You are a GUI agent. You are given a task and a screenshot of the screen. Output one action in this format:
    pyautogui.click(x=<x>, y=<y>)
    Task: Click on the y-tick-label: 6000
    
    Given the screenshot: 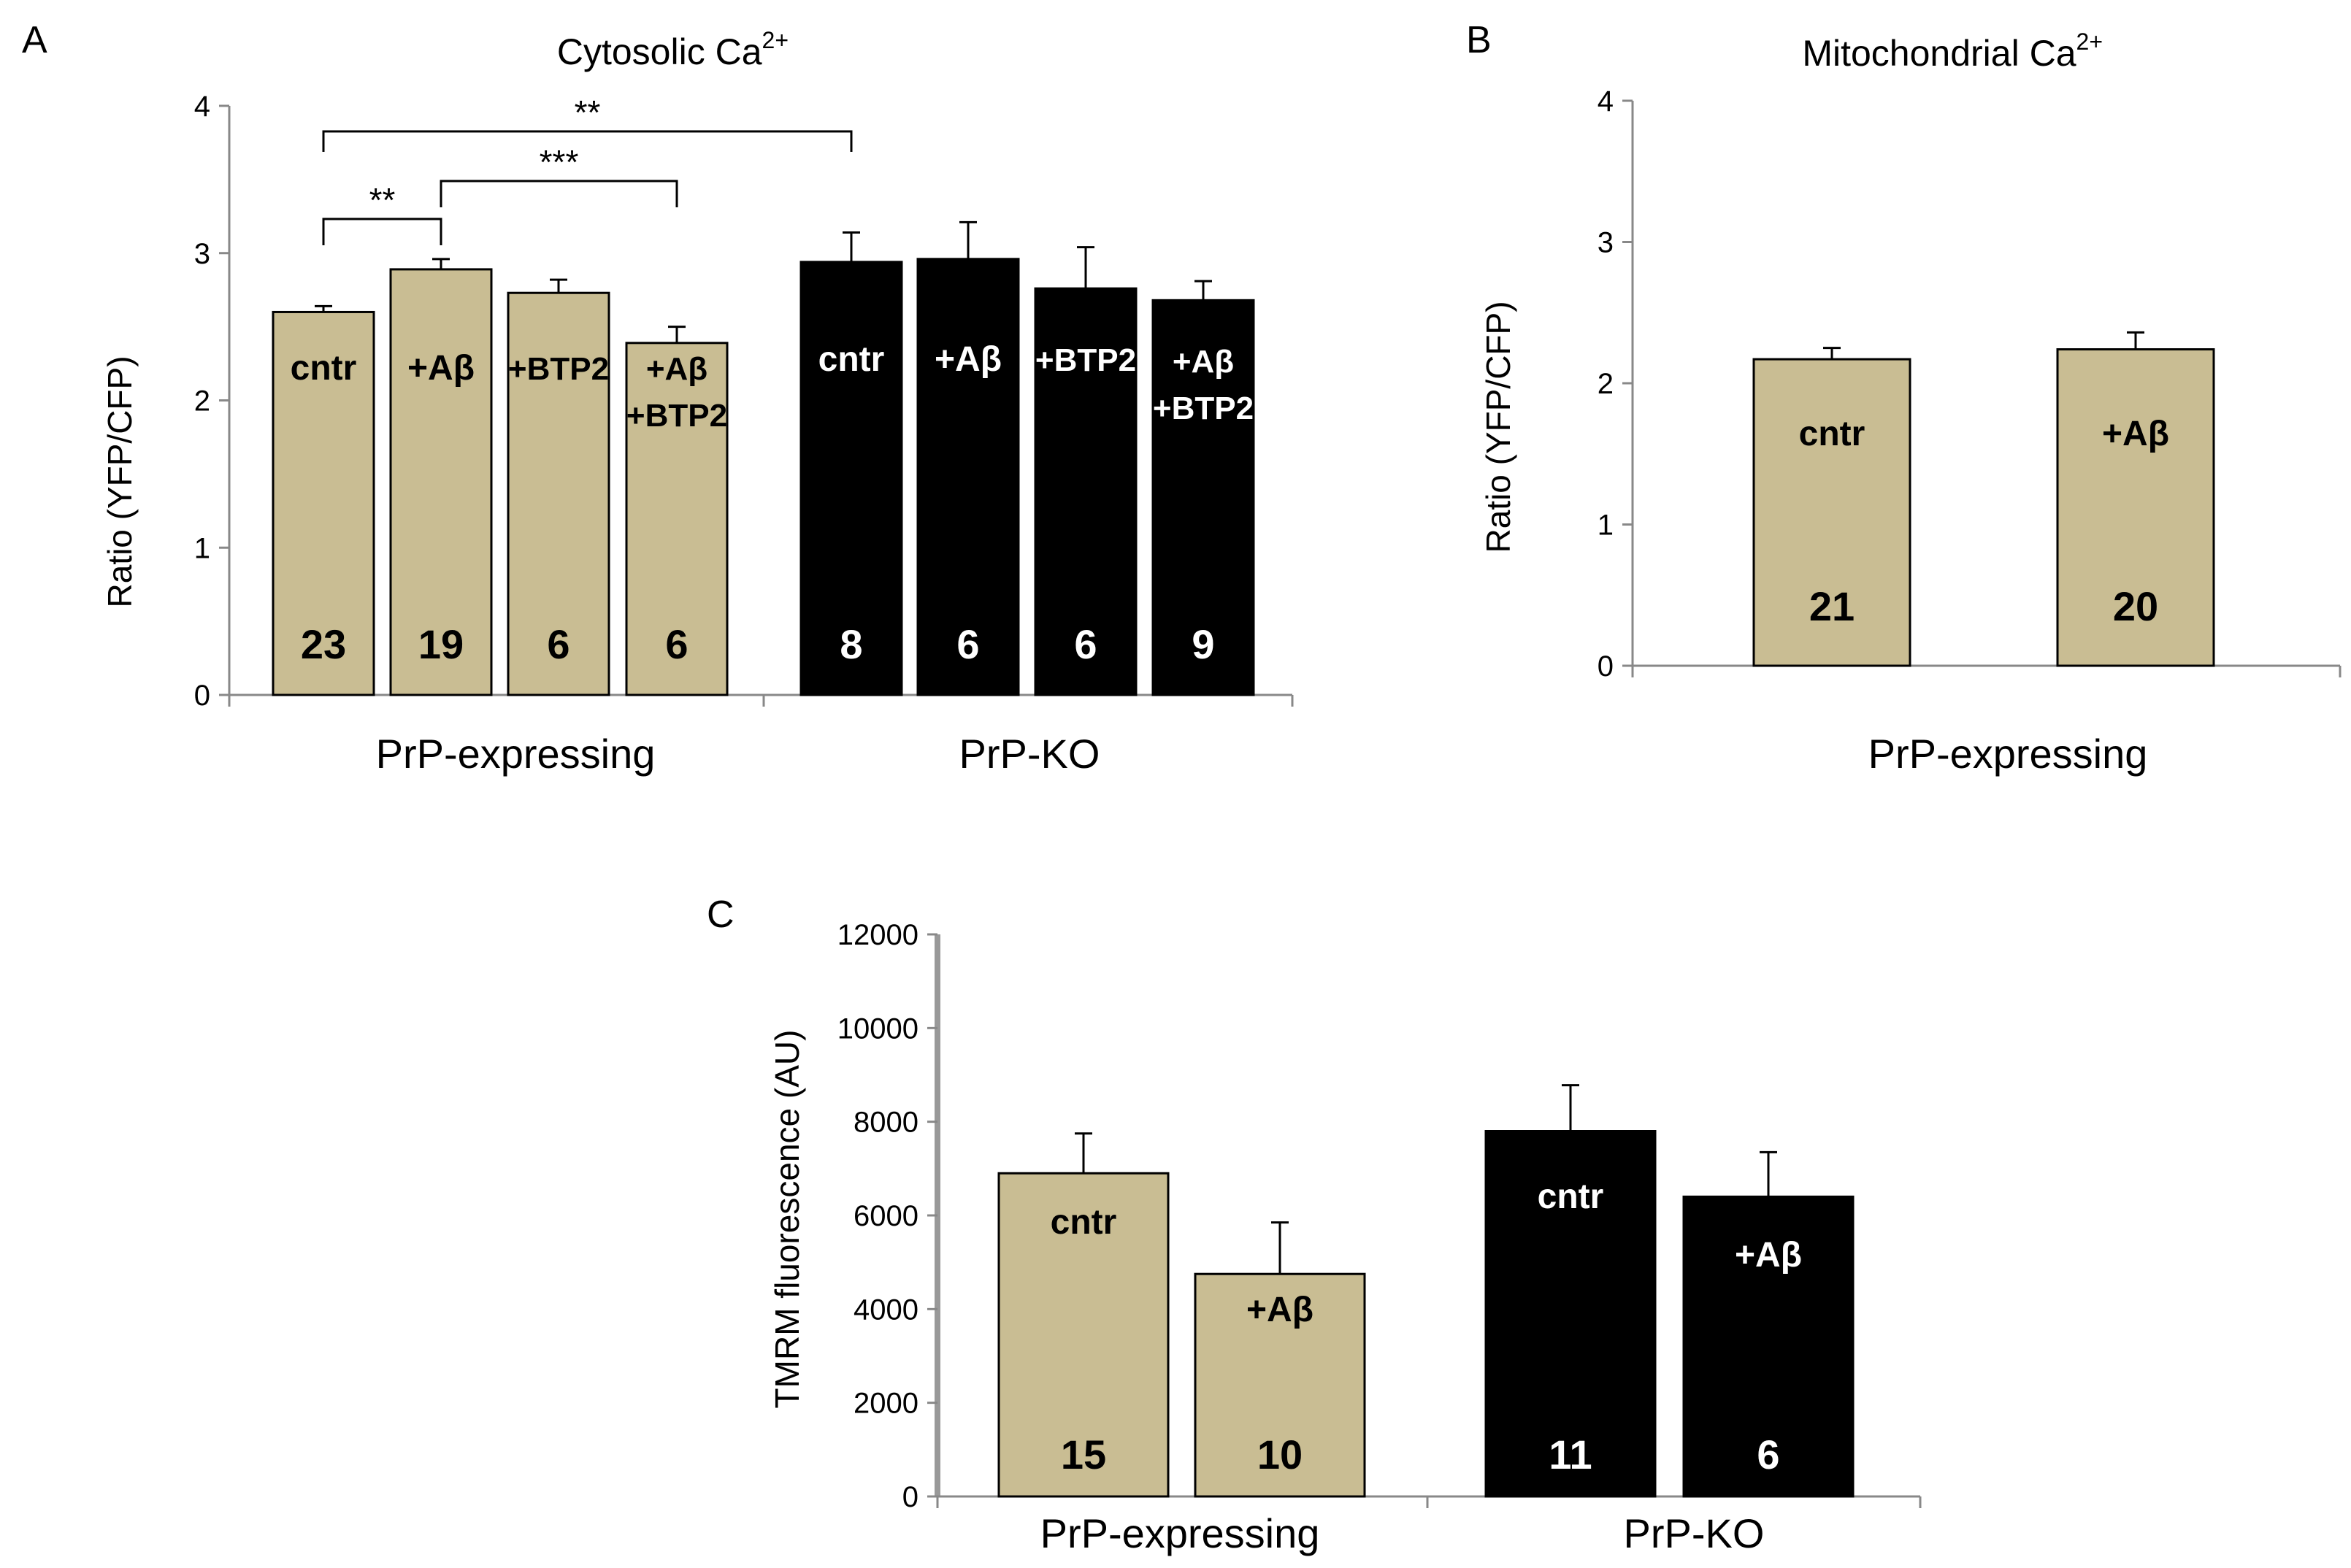 What is the action you would take?
    pyautogui.click(x=886, y=1216)
    